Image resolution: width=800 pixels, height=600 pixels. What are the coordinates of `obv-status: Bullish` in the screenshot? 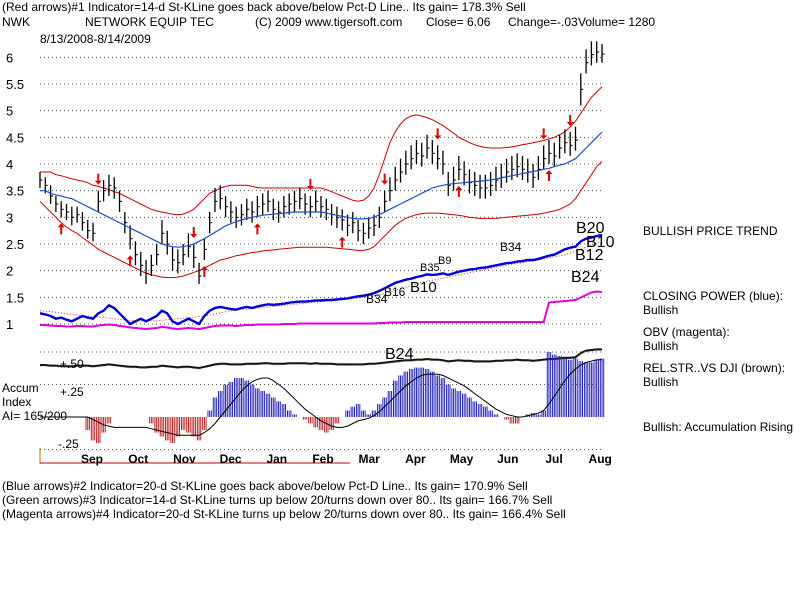 It's located at (661, 346).